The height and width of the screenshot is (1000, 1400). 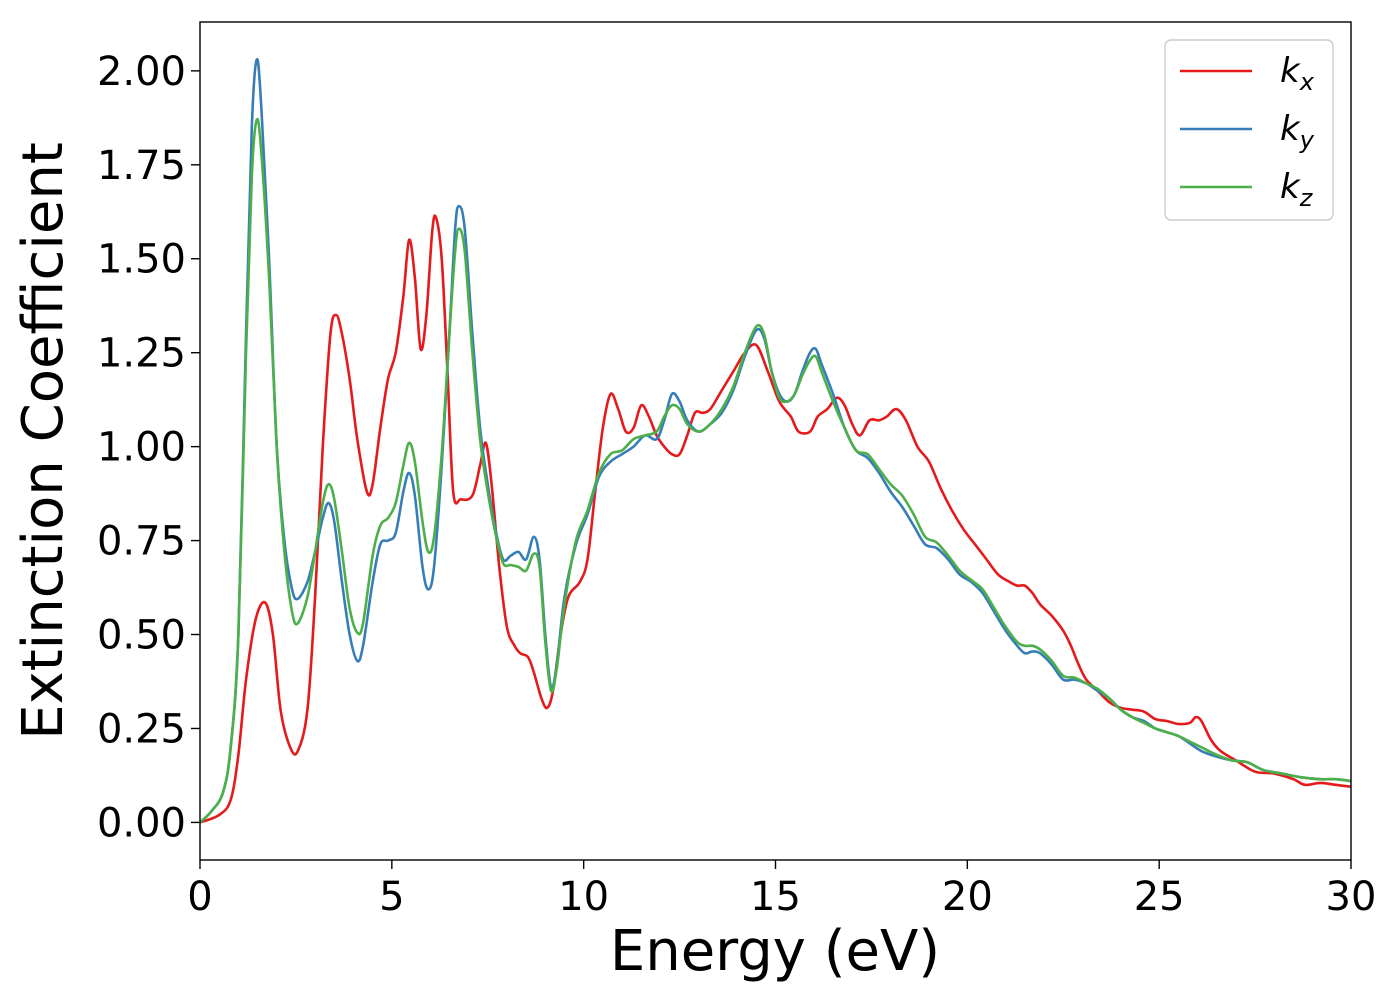 What do you see at coordinates (43, 441) in the screenshot?
I see `y-axis-title: Extinction Coefficient` at bounding box center [43, 441].